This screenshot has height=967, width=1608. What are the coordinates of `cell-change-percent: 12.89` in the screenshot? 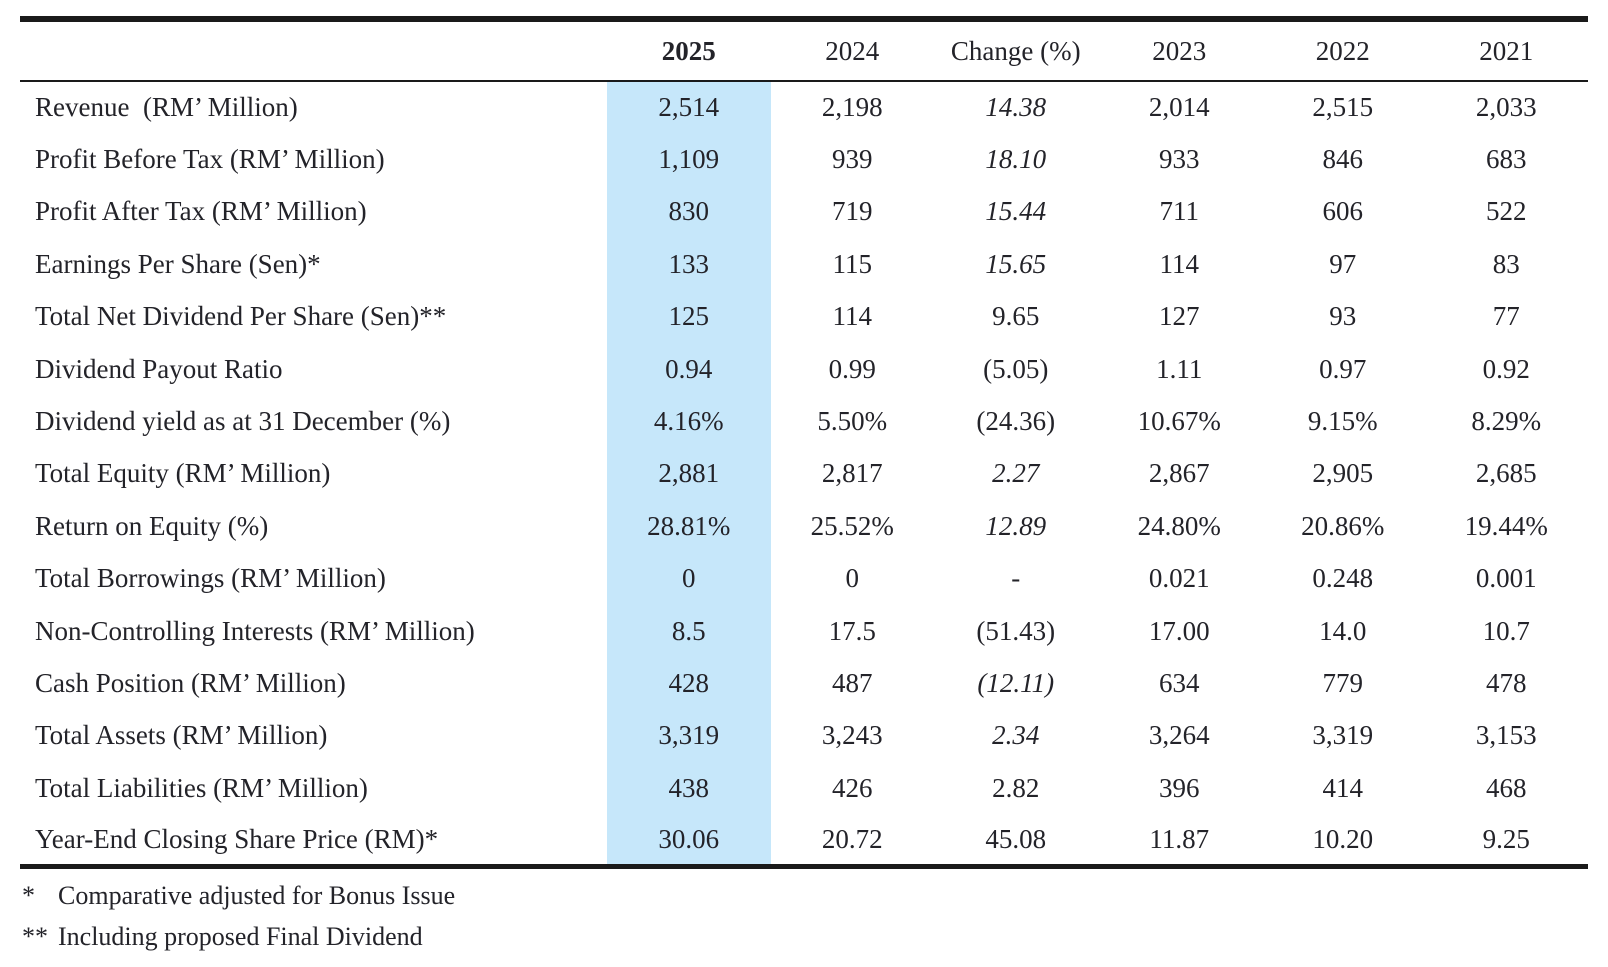 It's located at (1016, 525).